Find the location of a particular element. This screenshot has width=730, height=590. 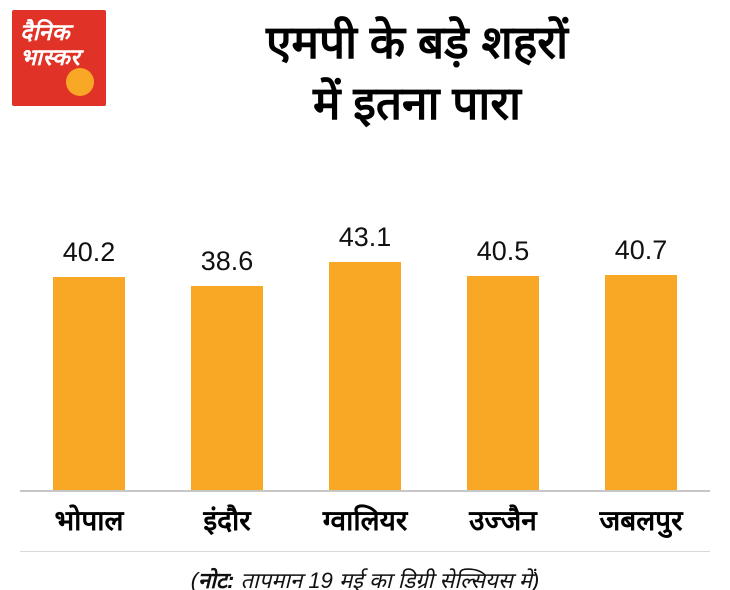

footnote-open: ( is located at coordinates (194, 579).